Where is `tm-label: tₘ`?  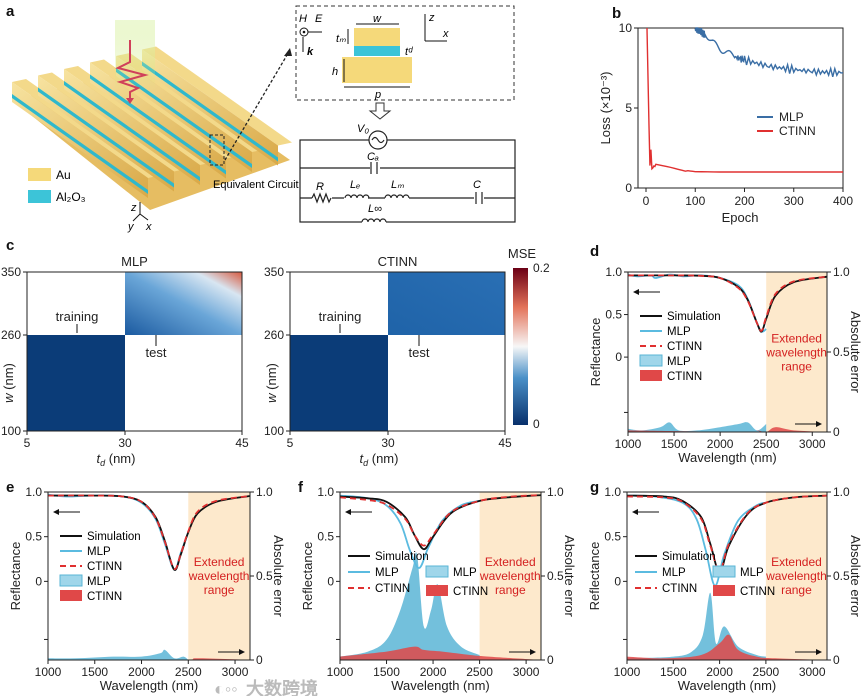
tm-label: tₘ is located at coordinates (341, 39).